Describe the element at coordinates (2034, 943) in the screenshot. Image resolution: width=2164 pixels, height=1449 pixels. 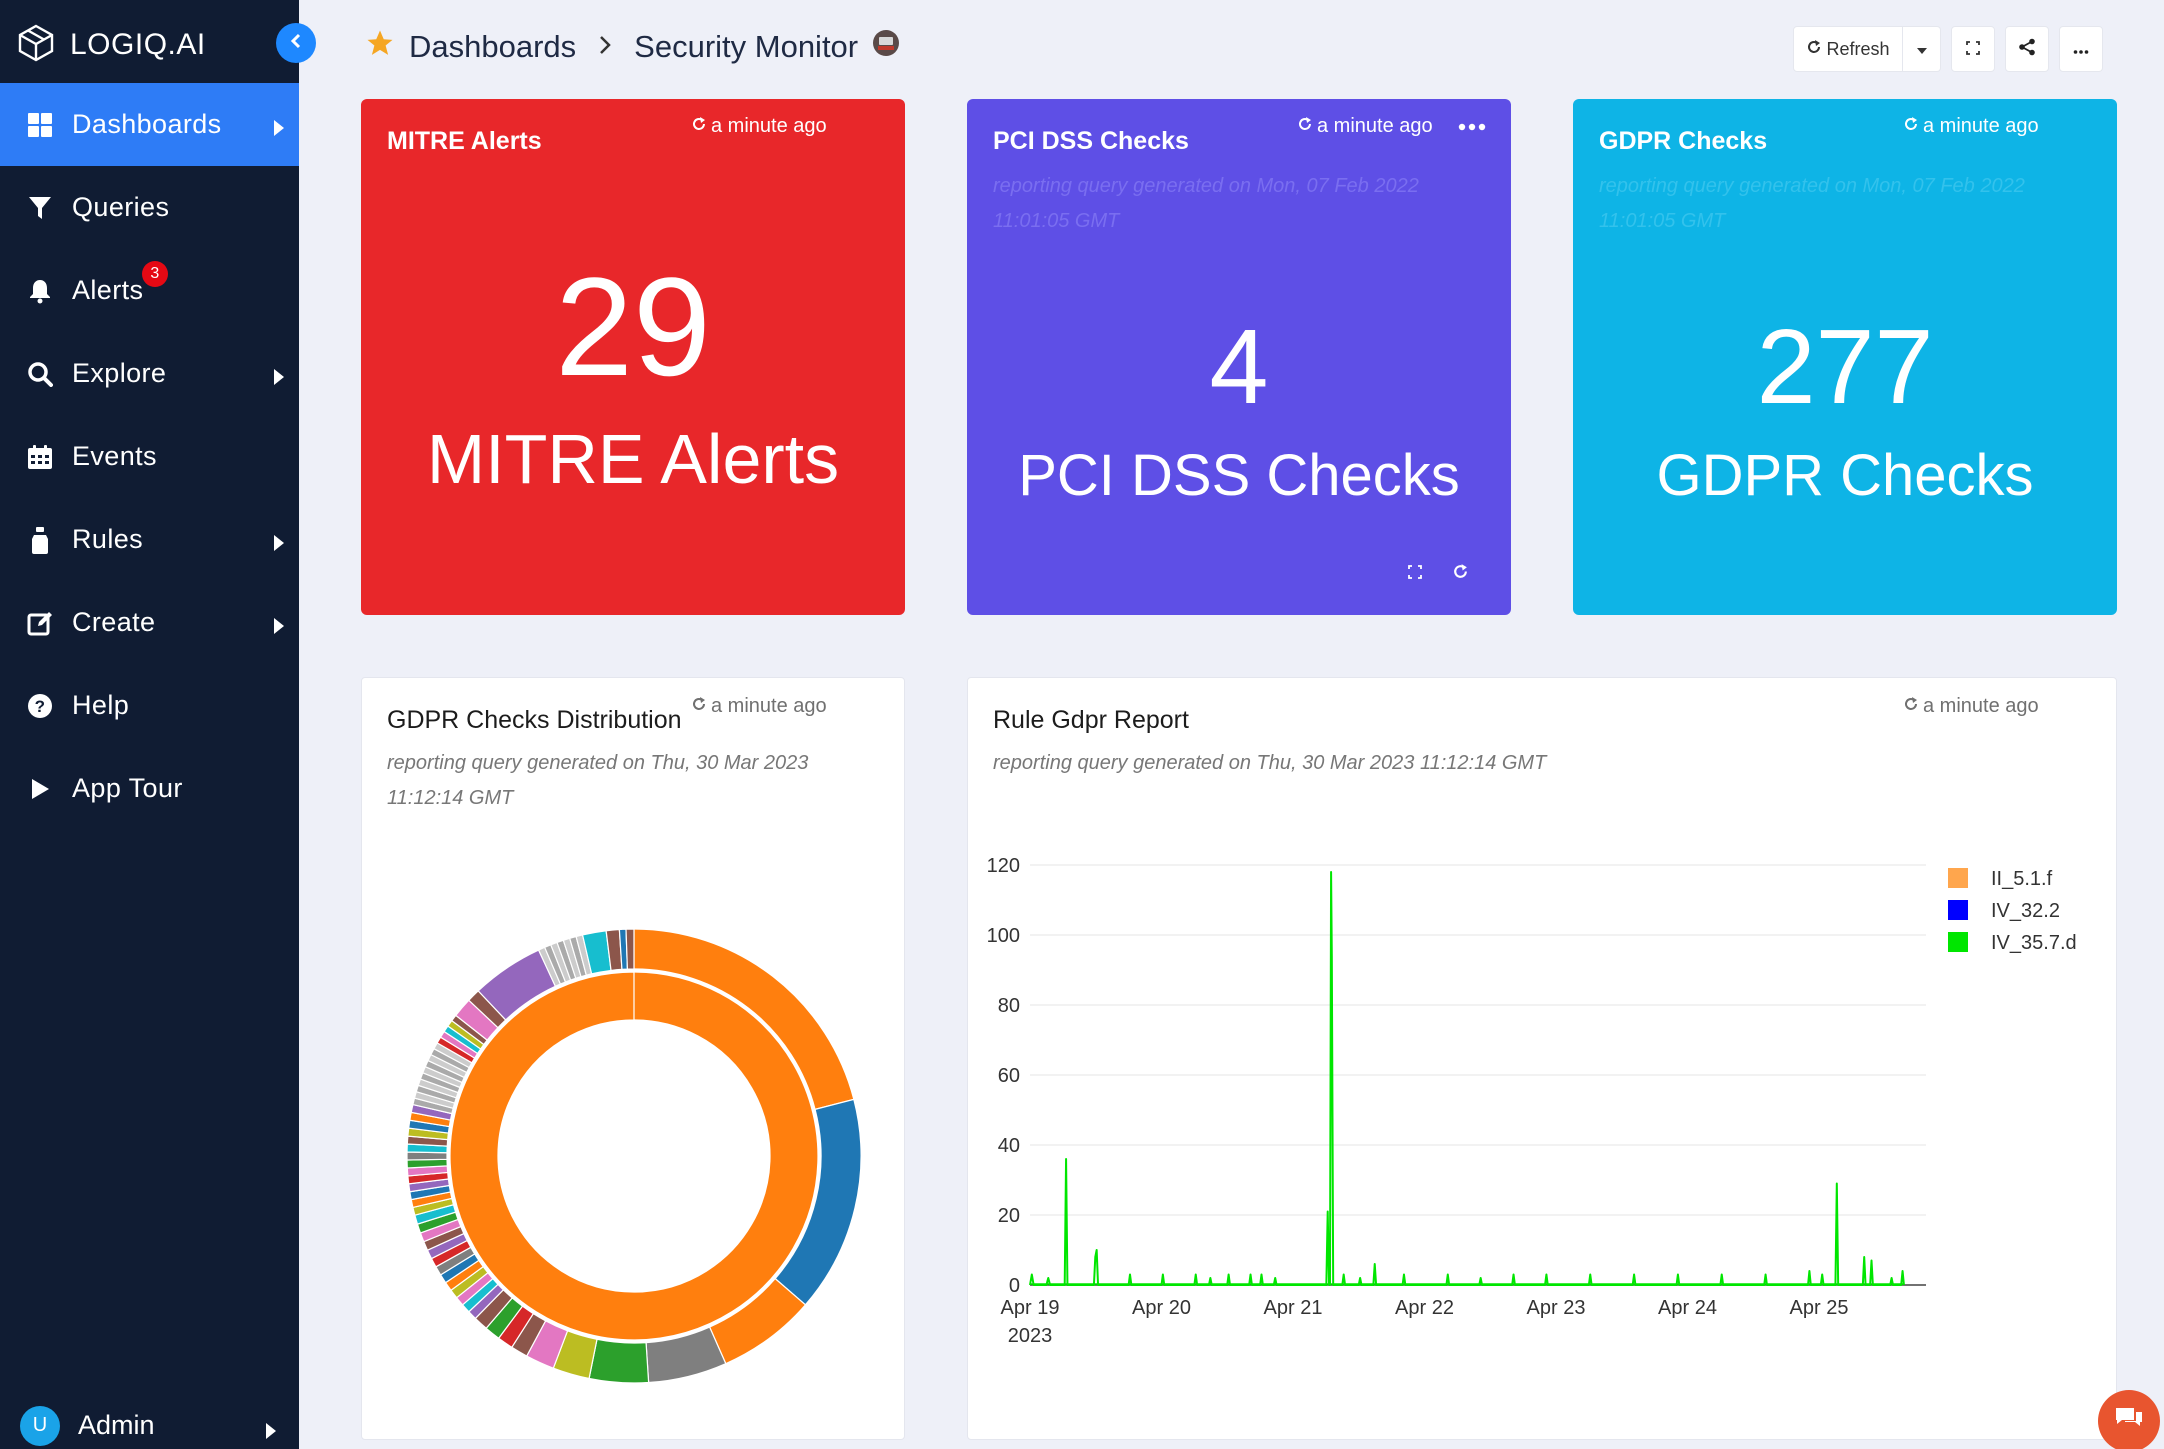
I see `legend-label: IV_35.7.d` at that location.